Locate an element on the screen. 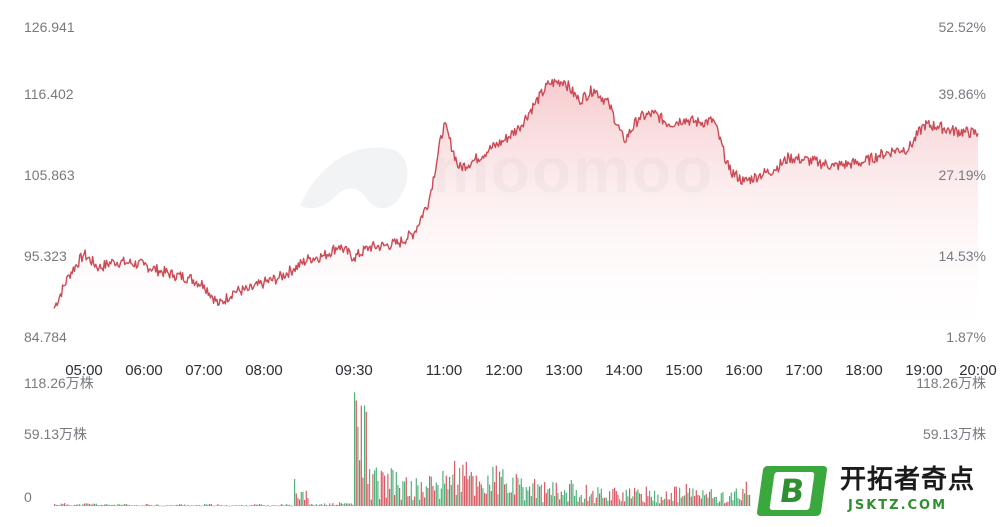  time-tick: 08:00 is located at coordinates (264, 370).